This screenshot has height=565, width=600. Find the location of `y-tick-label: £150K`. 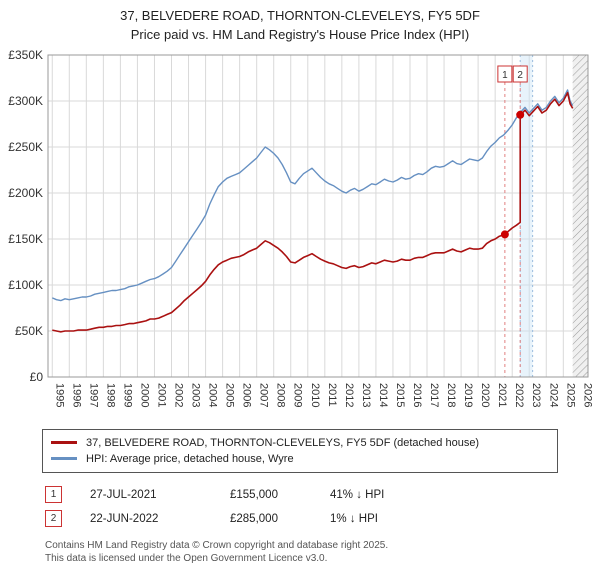

y-tick-label: £150K is located at coordinates (25, 239).